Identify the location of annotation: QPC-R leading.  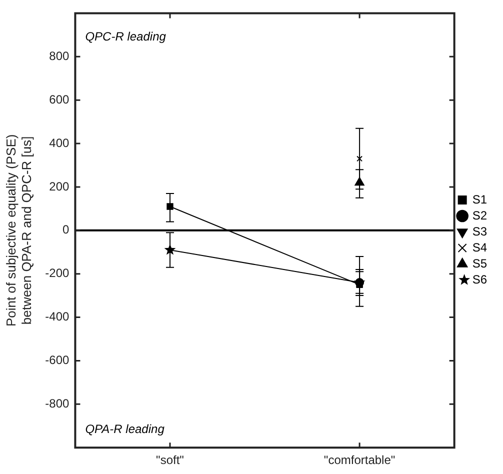
(125, 37).